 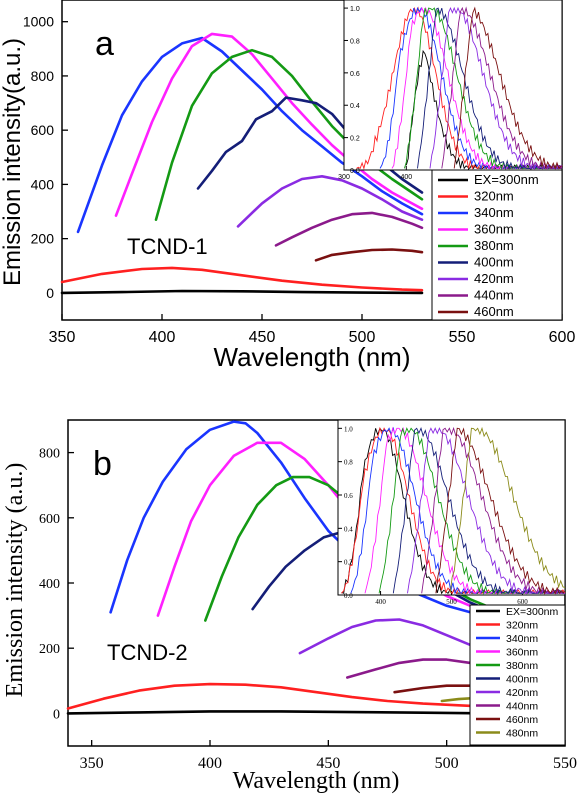 I want to click on series-line-440nm, so click(x=349, y=229).